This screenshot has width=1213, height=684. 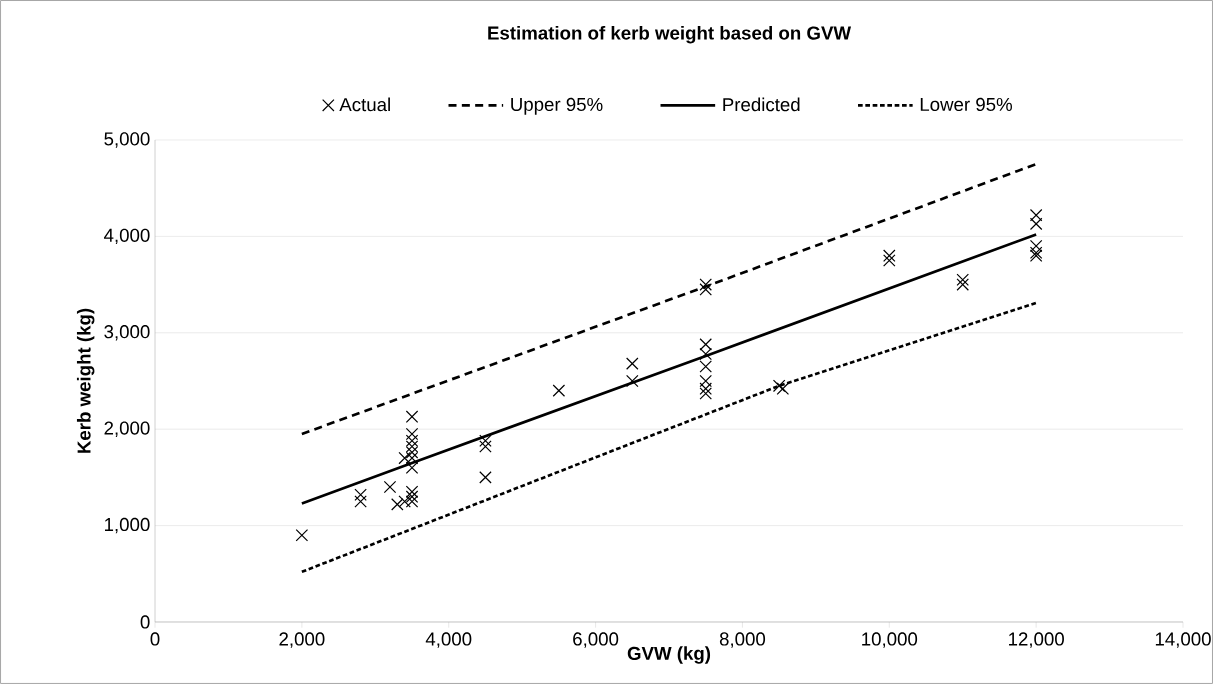 I want to click on x-tick-label: 0, so click(x=155, y=639).